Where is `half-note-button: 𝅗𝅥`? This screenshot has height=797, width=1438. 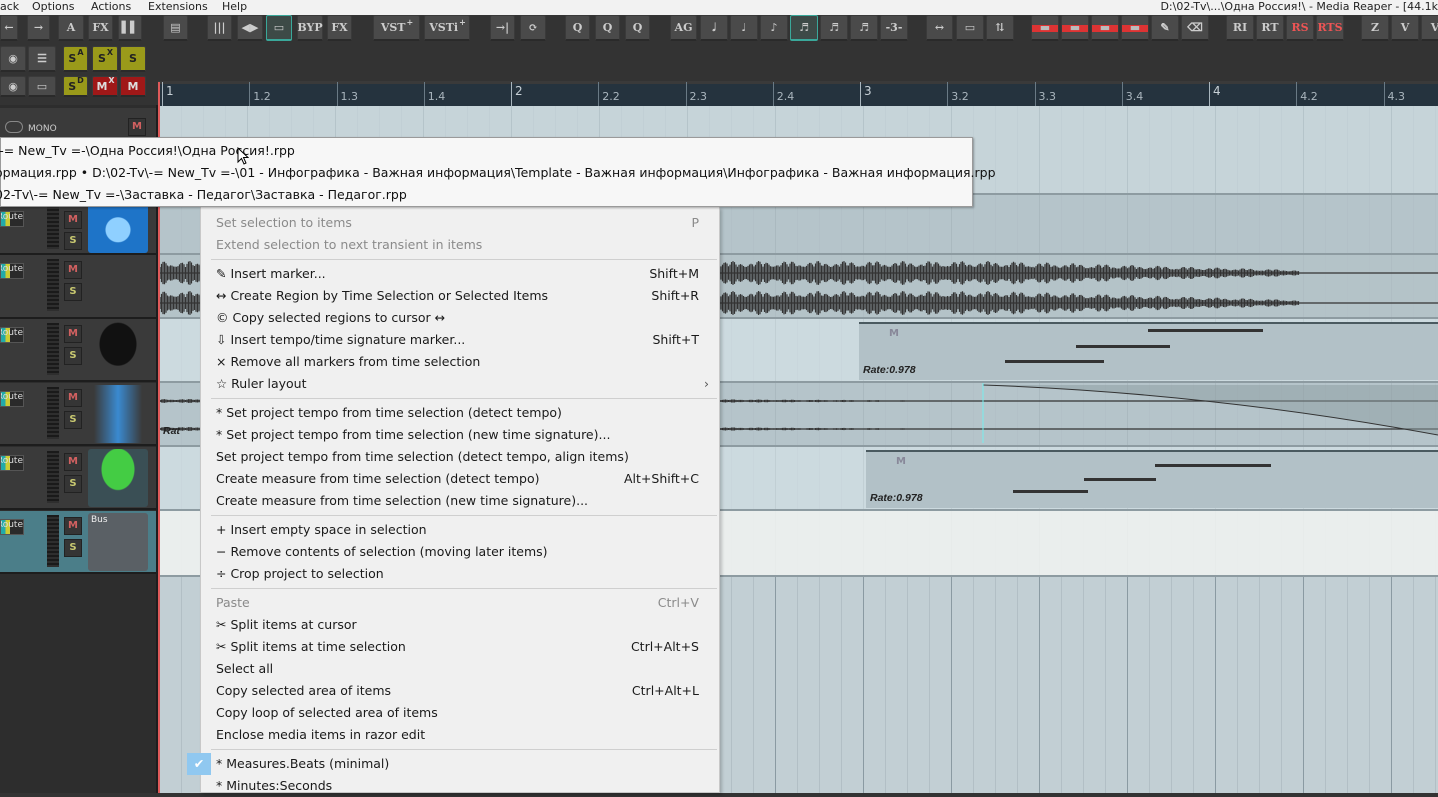
half-note-button: 𝅗𝅥 is located at coordinates (714, 28).